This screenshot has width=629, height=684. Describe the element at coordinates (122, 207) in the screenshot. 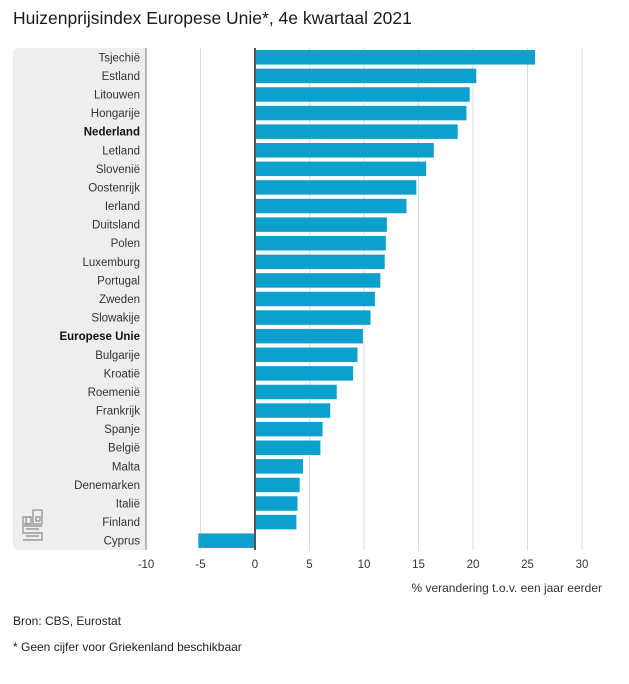

I see `category-label: Ierland` at that location.